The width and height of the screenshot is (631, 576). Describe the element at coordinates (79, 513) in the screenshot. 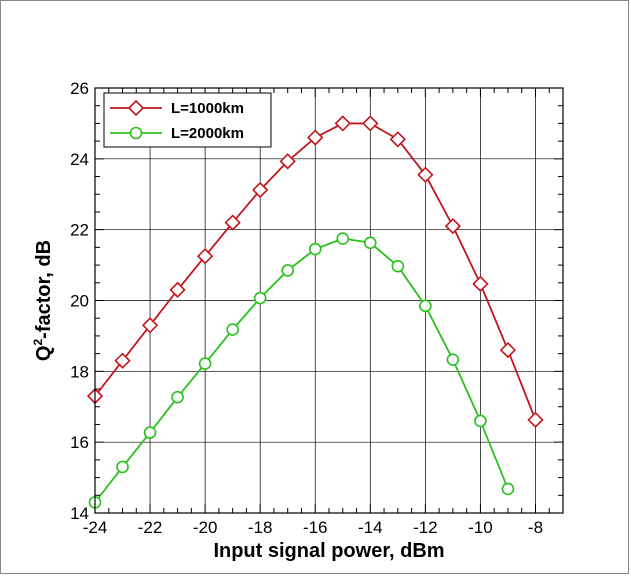

I see `y-tick-label: 14` at that location.